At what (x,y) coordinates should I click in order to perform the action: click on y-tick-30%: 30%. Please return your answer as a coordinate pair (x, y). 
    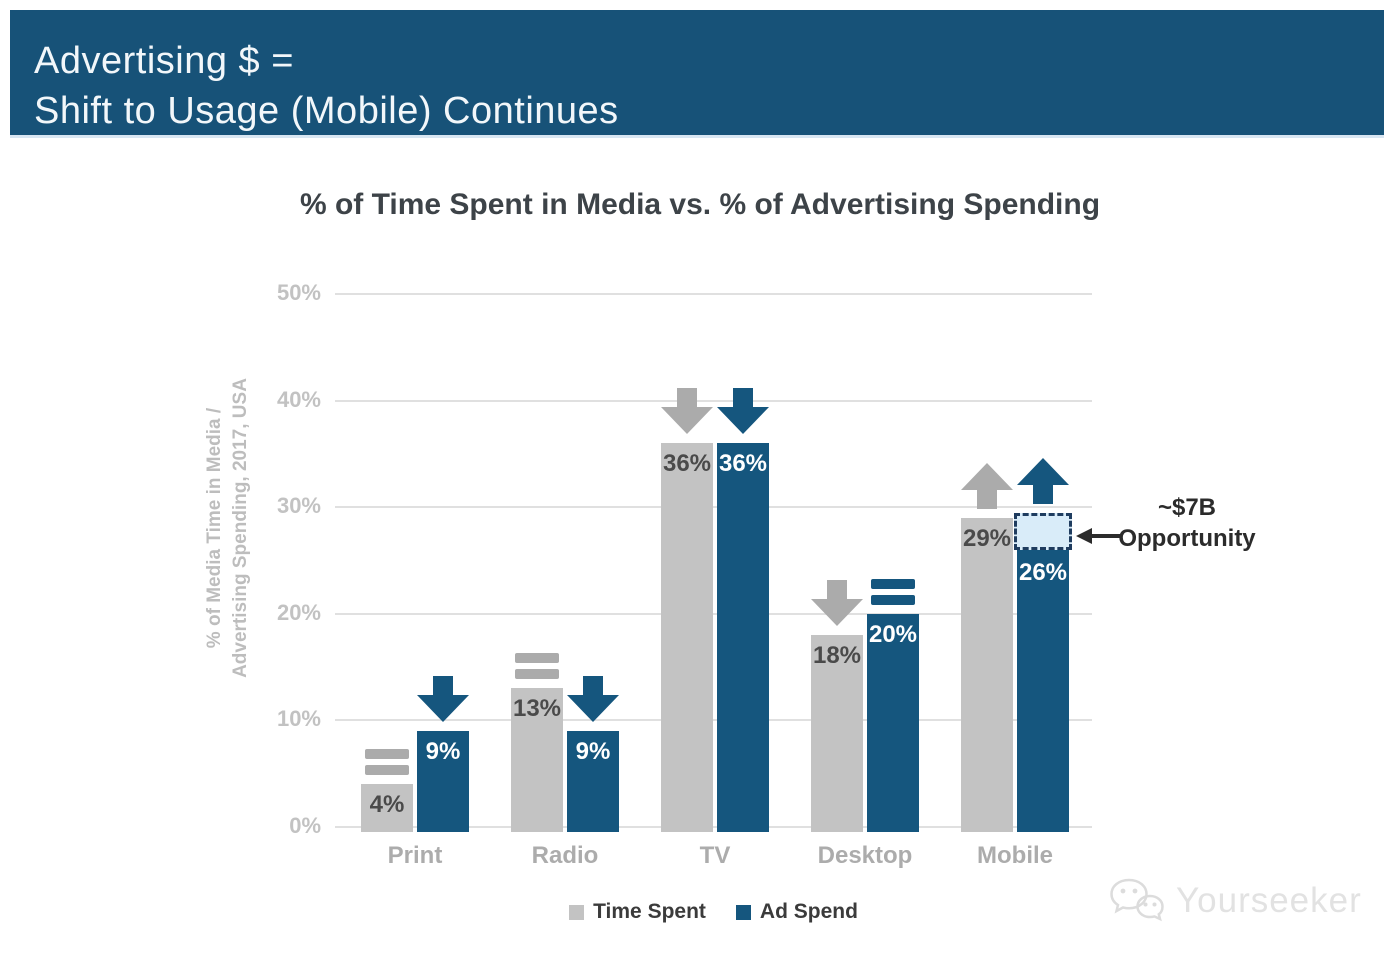
    Looking at the image, I should click on (298, 506).